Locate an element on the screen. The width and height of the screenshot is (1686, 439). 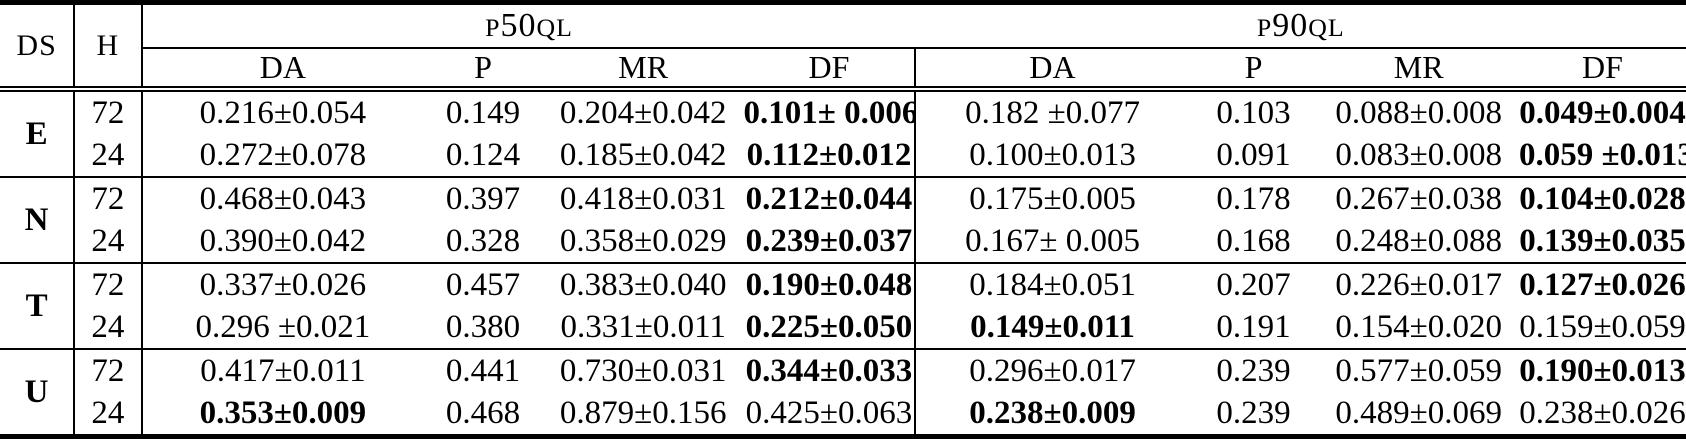
value-cell: 0.328 is located at coordinates (483, 240).